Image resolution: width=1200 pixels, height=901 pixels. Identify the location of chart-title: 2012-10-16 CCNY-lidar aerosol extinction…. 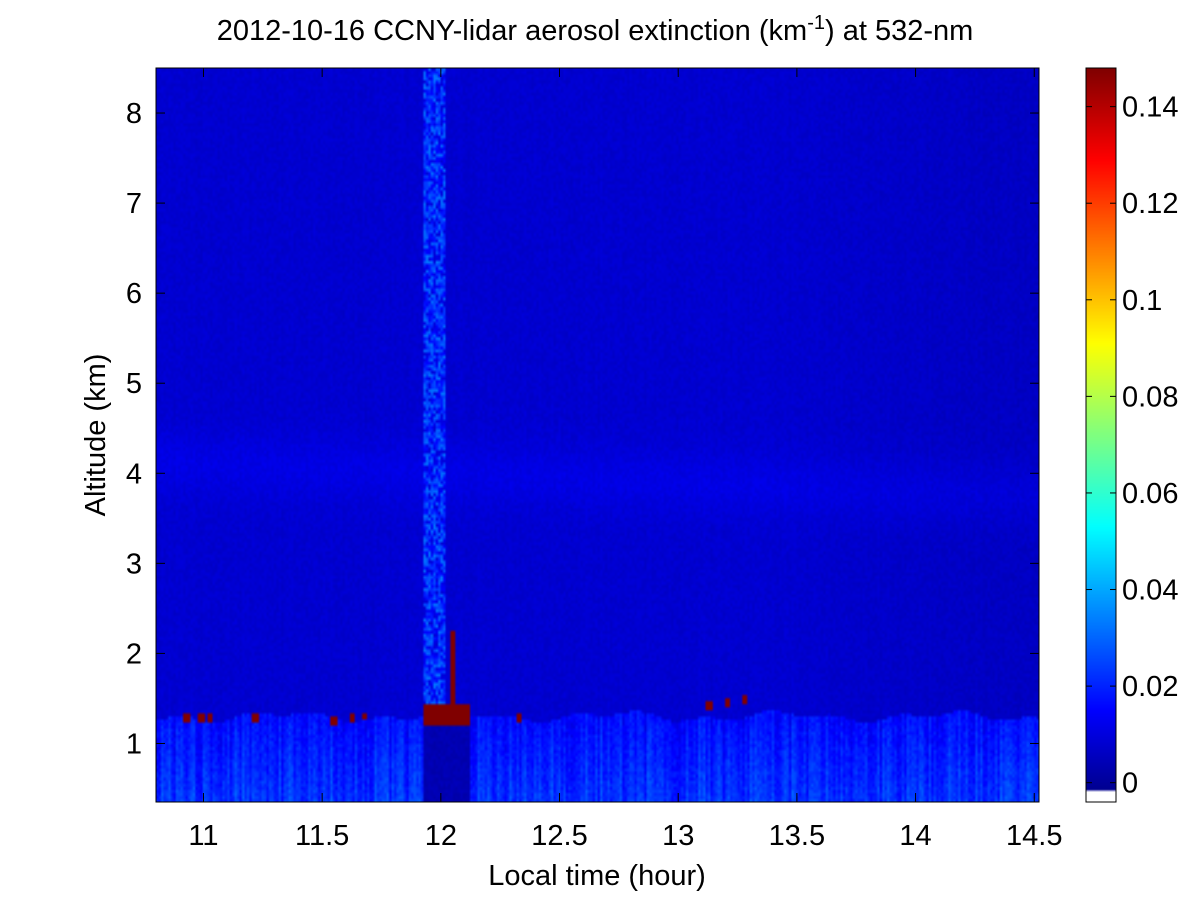
(595, 29).